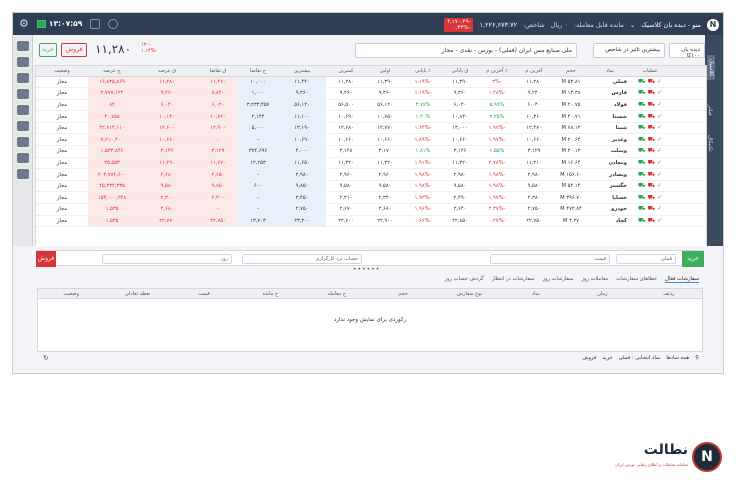  What do you see at coordinates (22, 110) in the screenshot?
I see `flask-icon` at bounding box center [22, 110].